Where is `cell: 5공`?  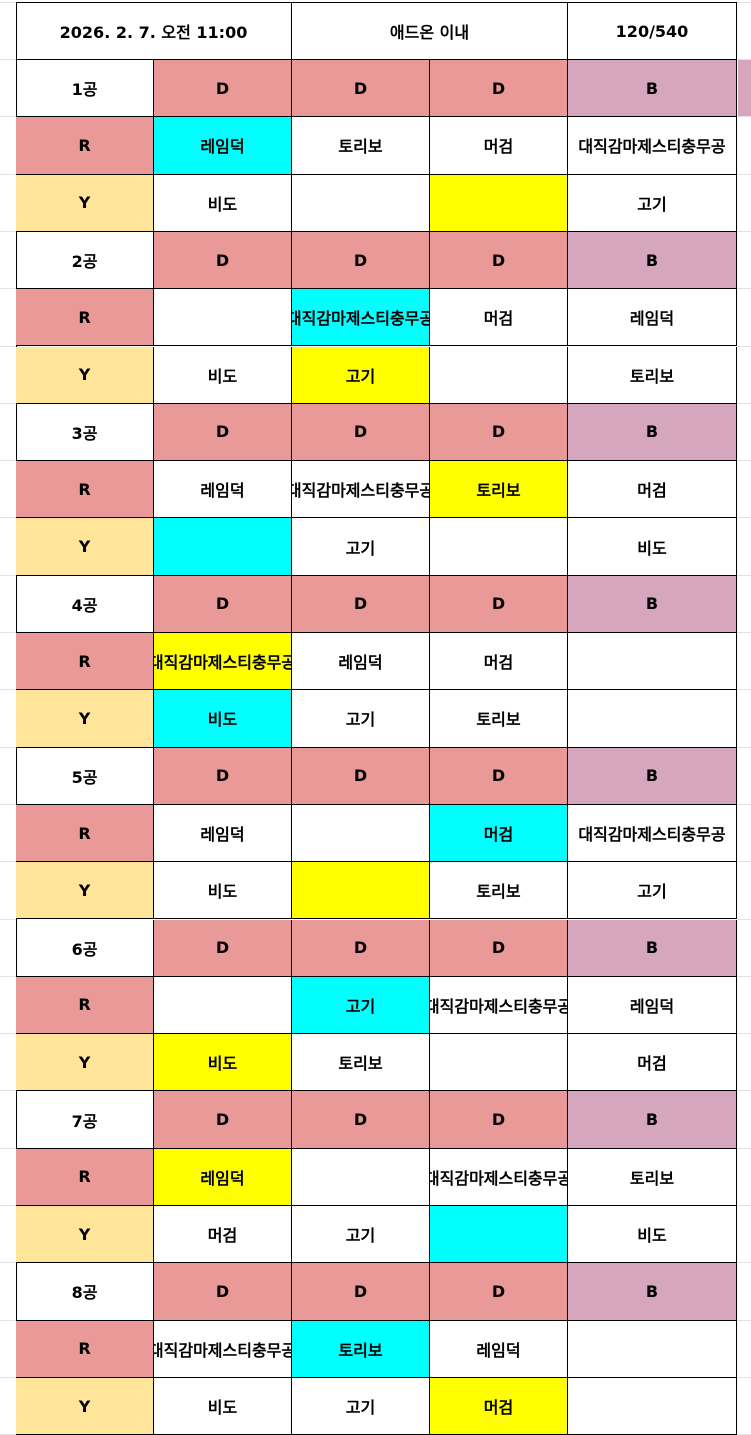
cell: 5공 is located at coordinates (85, 776).